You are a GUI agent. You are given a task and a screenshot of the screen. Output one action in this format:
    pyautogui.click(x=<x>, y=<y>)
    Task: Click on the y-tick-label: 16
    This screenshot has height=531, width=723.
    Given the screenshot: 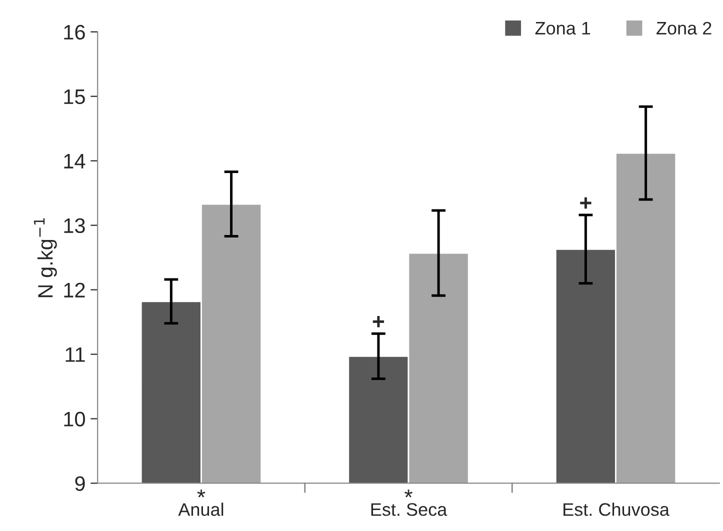 What is the action you would take?
    pyautogui.click(x=74, y=32)
    